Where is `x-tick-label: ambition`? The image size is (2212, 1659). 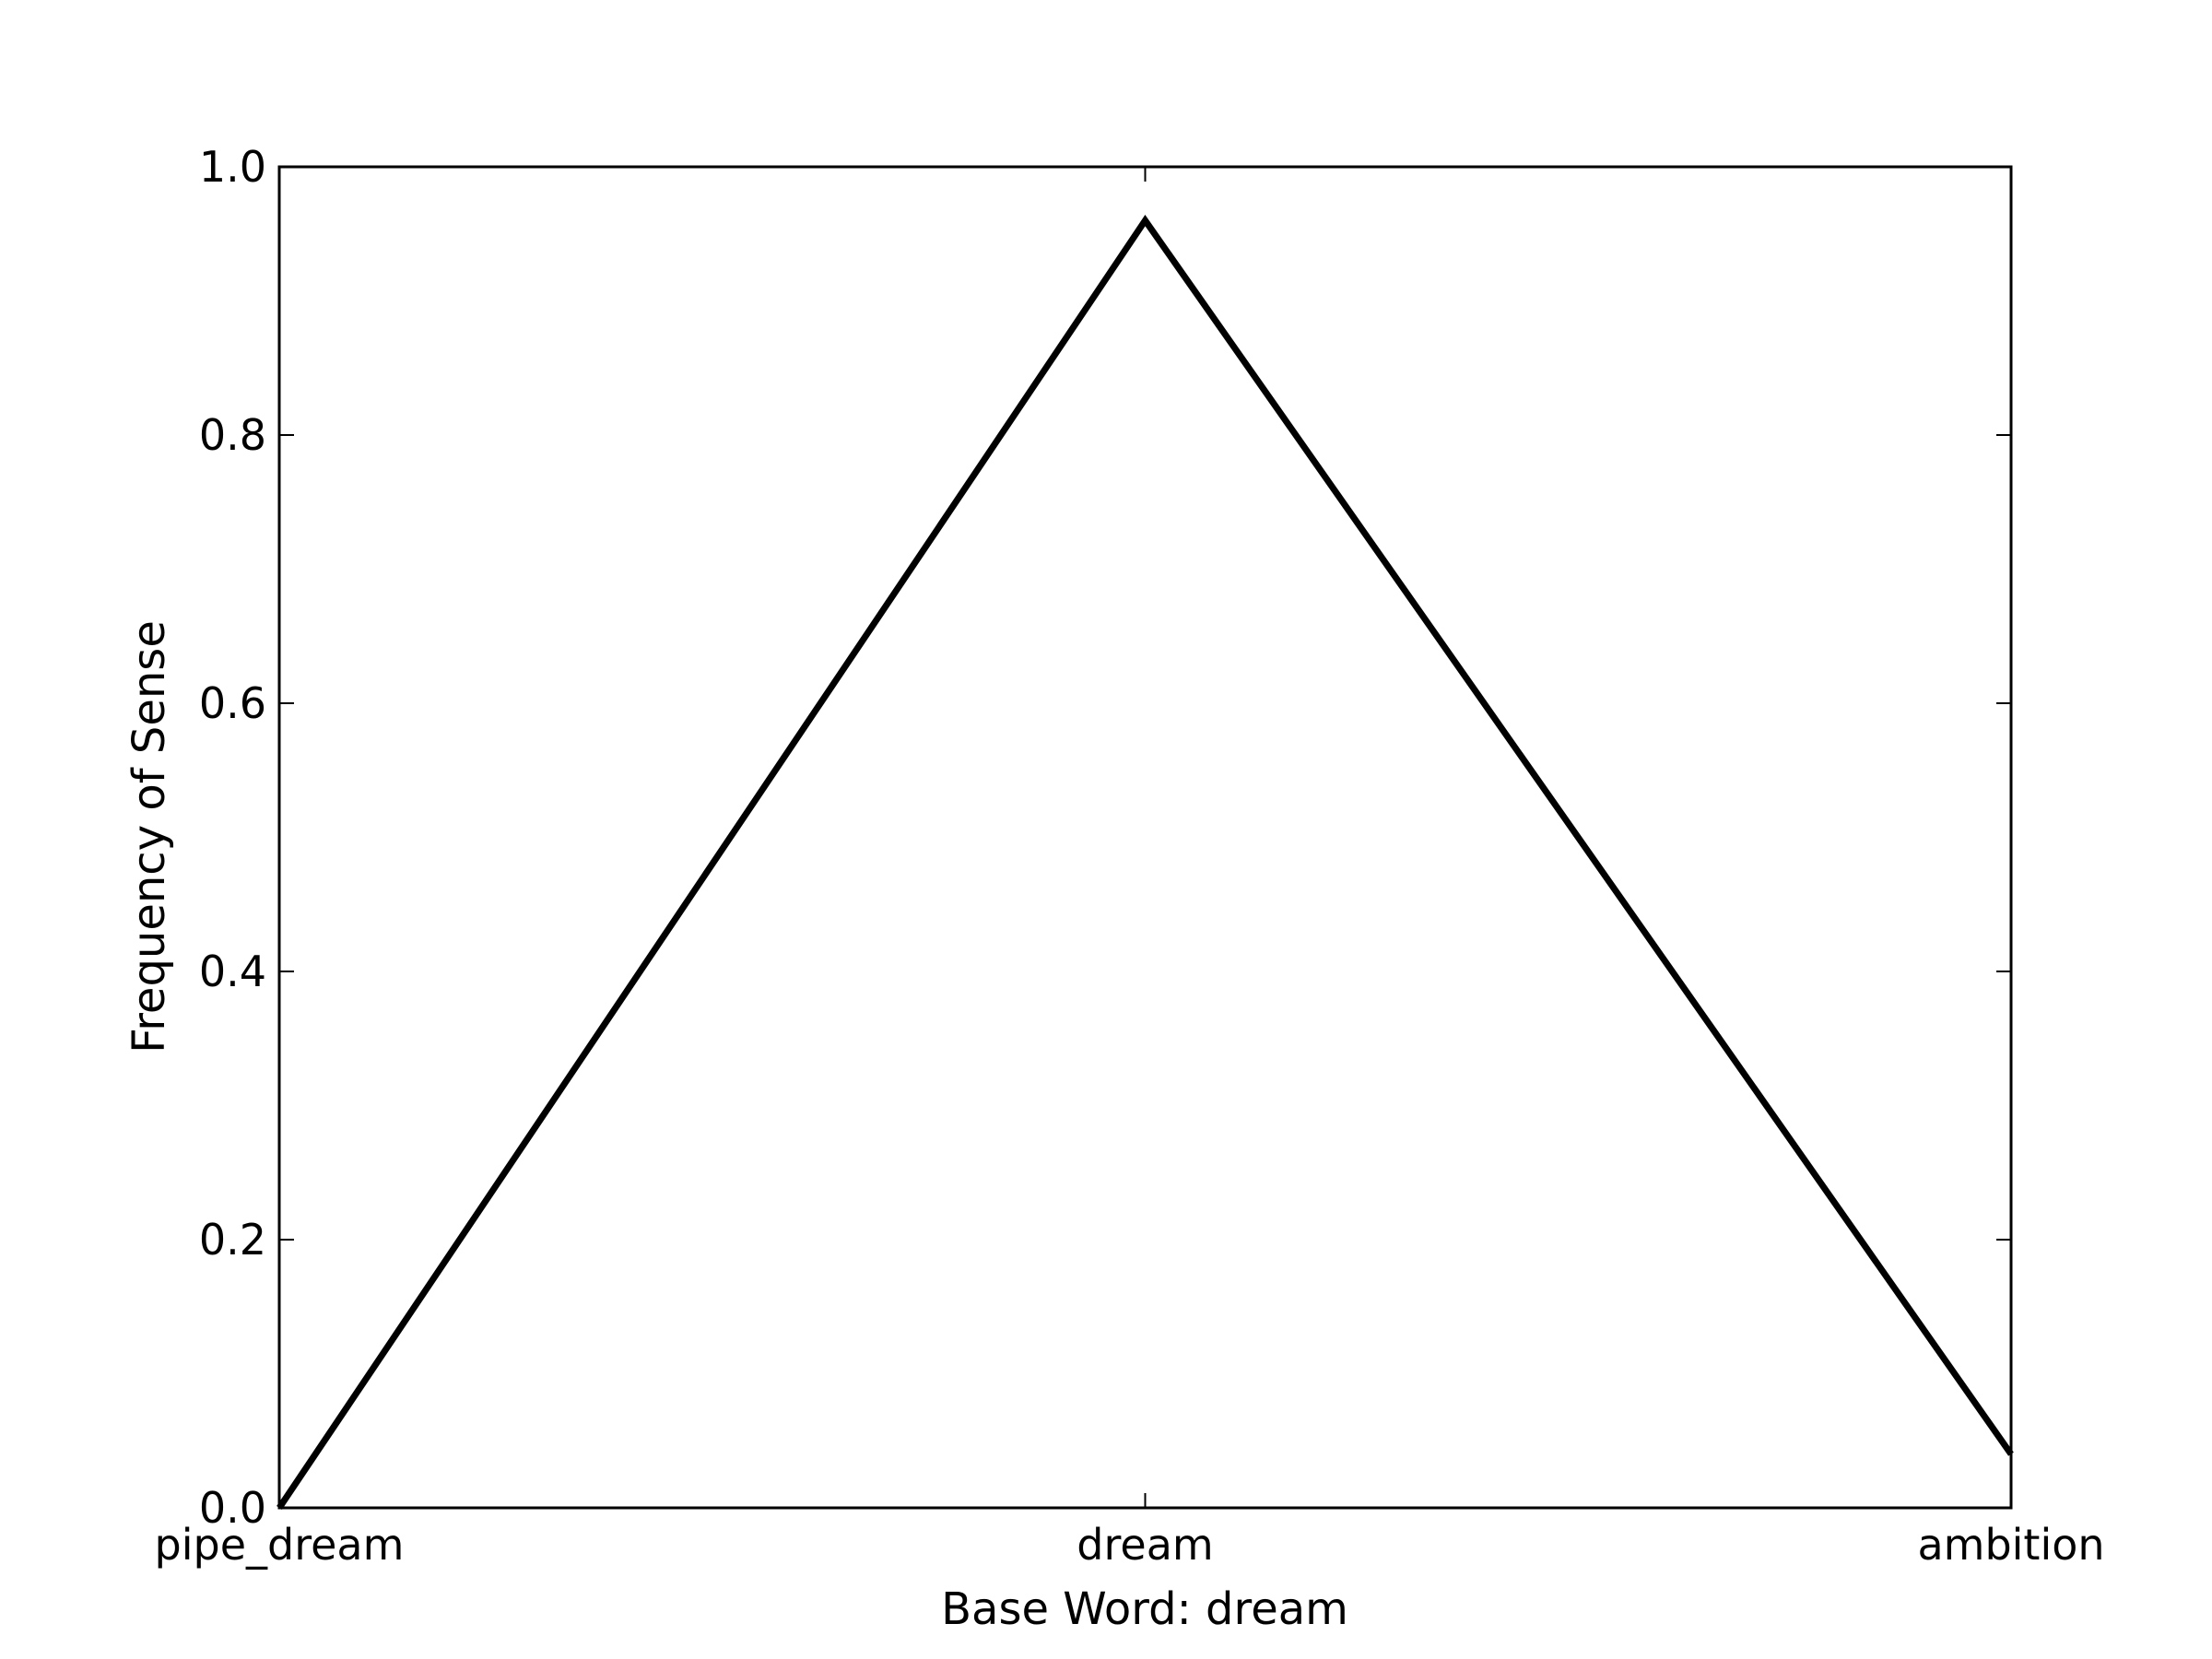 x-tick-label: ambition is located at coordinates (2010, 1545).